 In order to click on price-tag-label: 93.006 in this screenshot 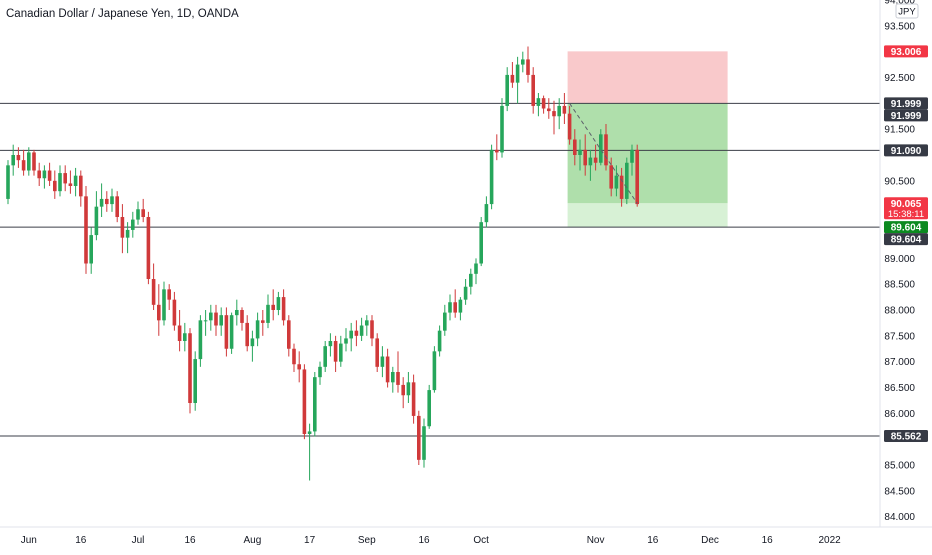, I will do `click(906, 52)`.